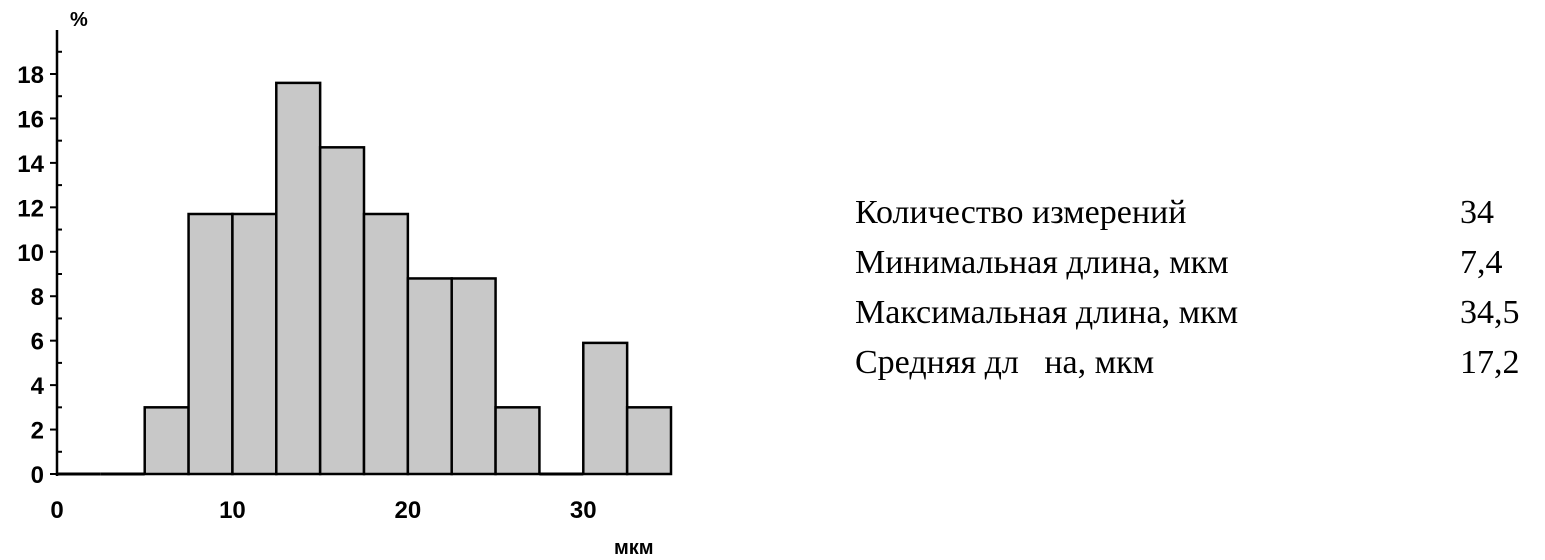  What do you see at coordinates (1490, 362) in the screenshot?
I see `stat-value: 17,2` at bounding box center [1490, 362].